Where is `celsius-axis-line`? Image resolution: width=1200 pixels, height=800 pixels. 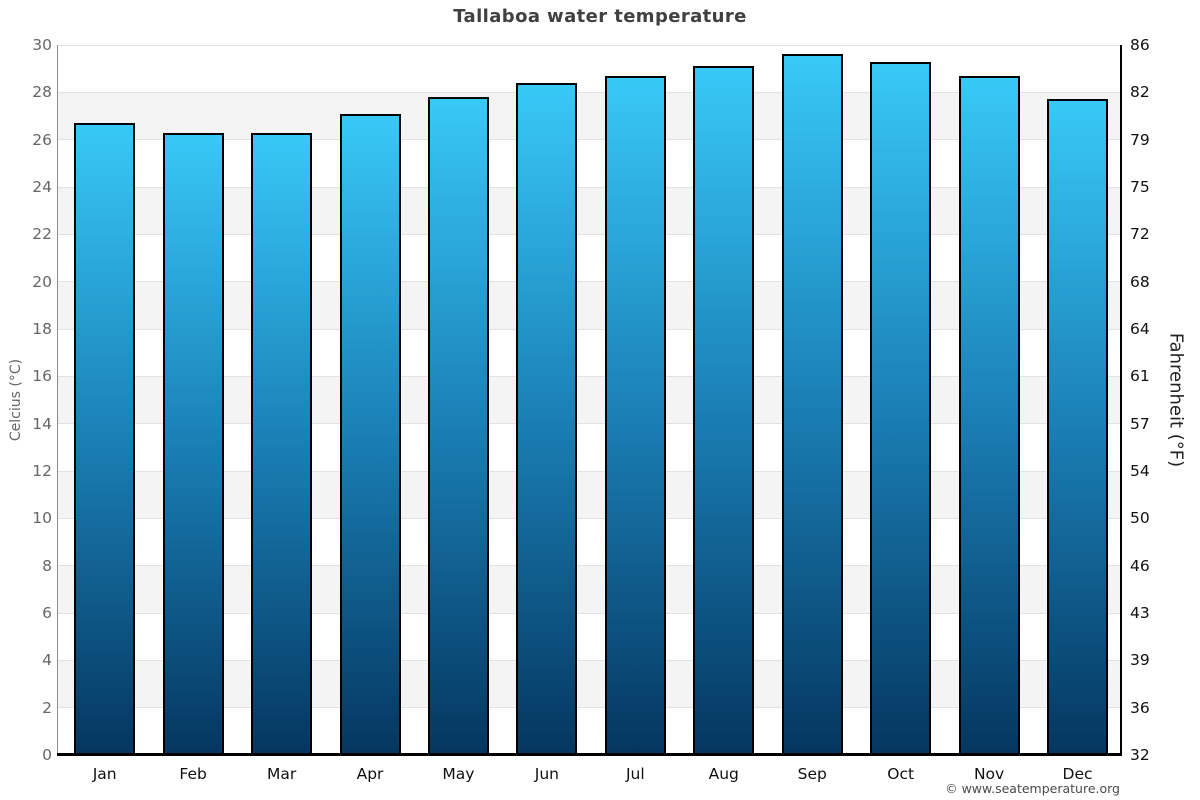 celsius-axis-line is located at coordinates (57, 400).